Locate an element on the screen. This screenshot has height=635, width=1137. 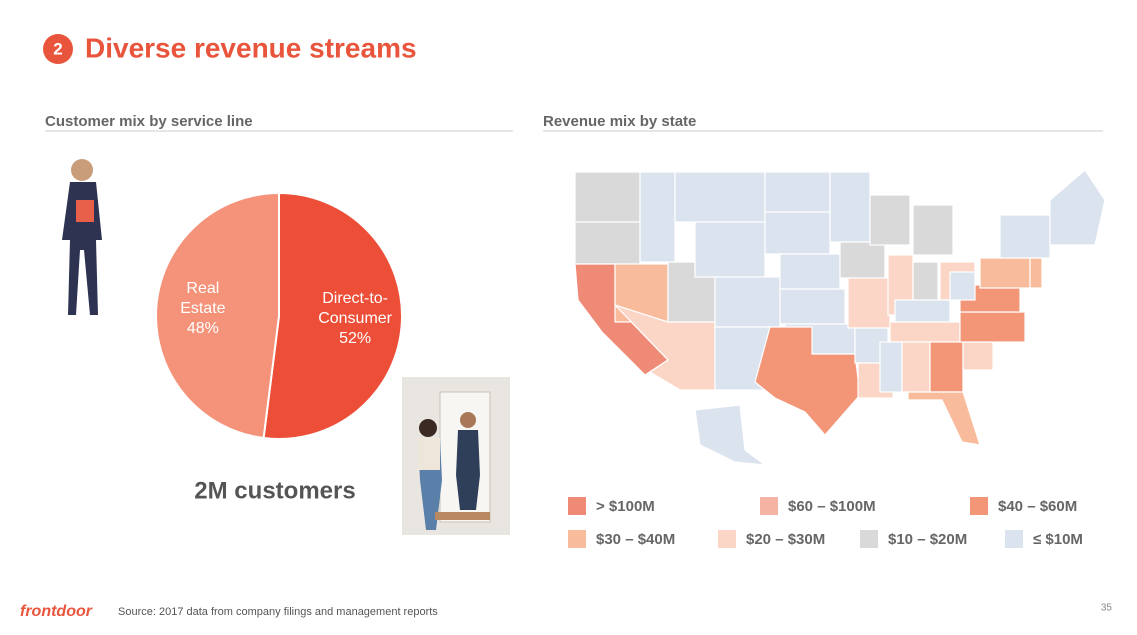
logo: frontdoor is located at coordinates (56, 611).